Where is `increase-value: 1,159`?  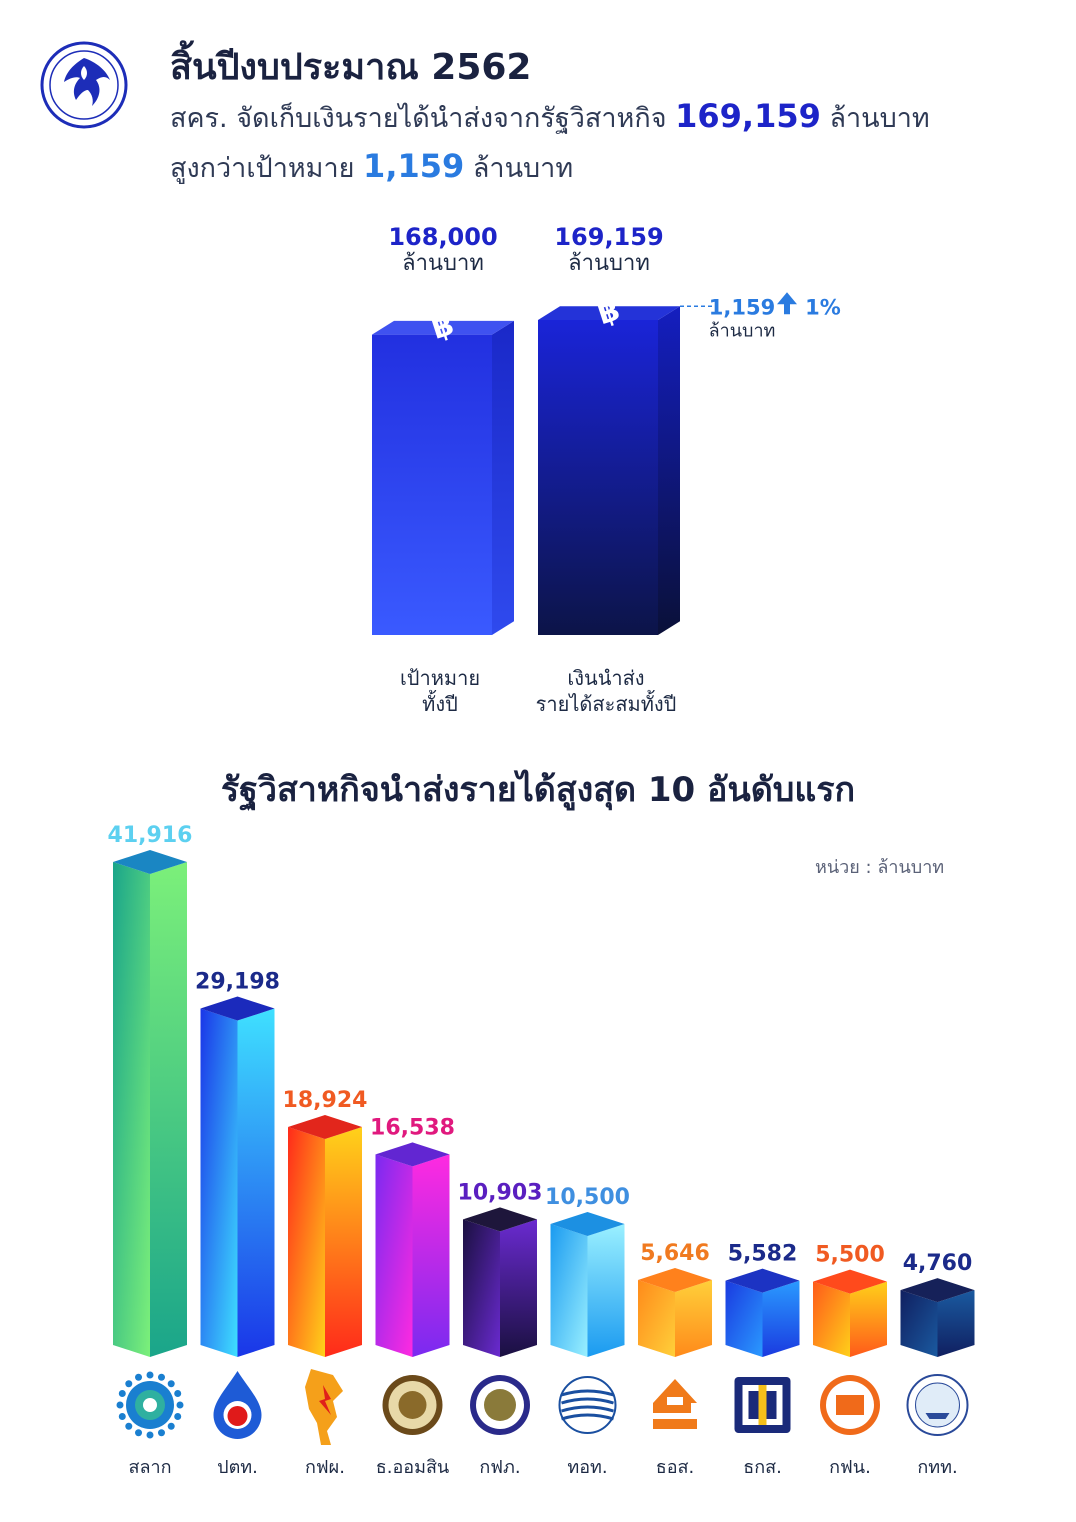 increase-value: 1,159 is located at coordinates (742, 307).